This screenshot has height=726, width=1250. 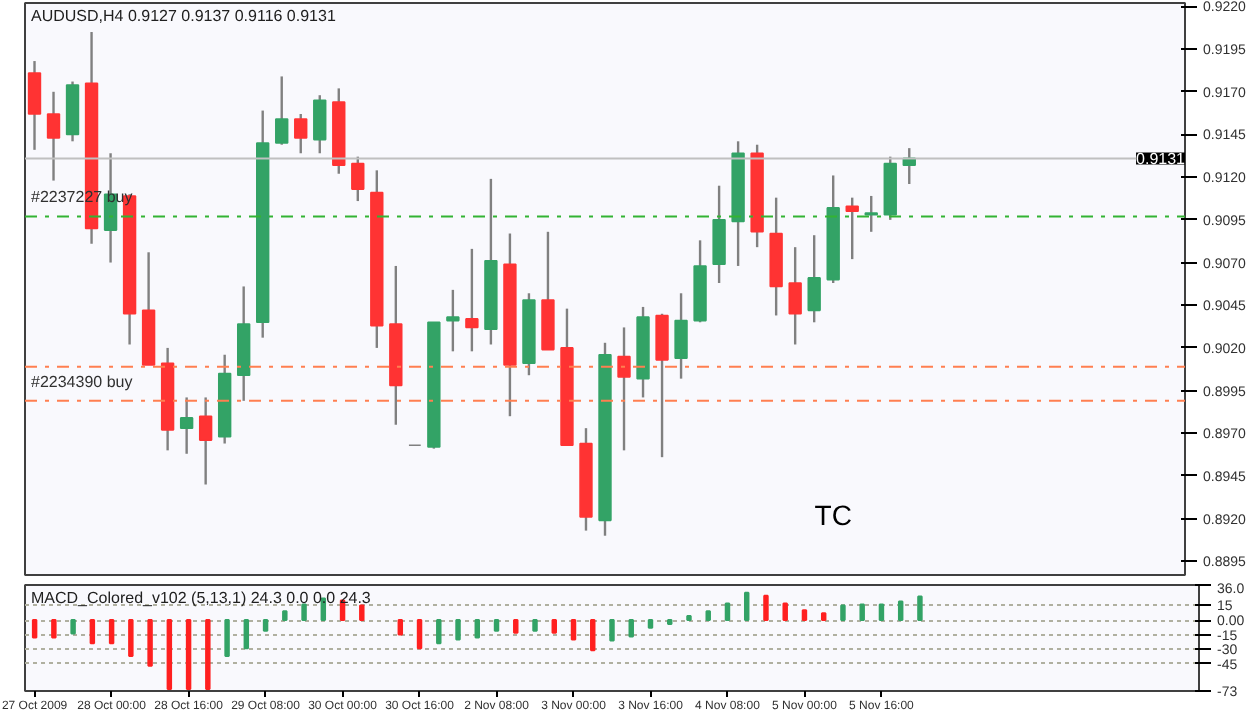 What do you see at coordinates (833, 515) in the screenshot?
I see `annotation: TC` at bounding box center [833, 515].